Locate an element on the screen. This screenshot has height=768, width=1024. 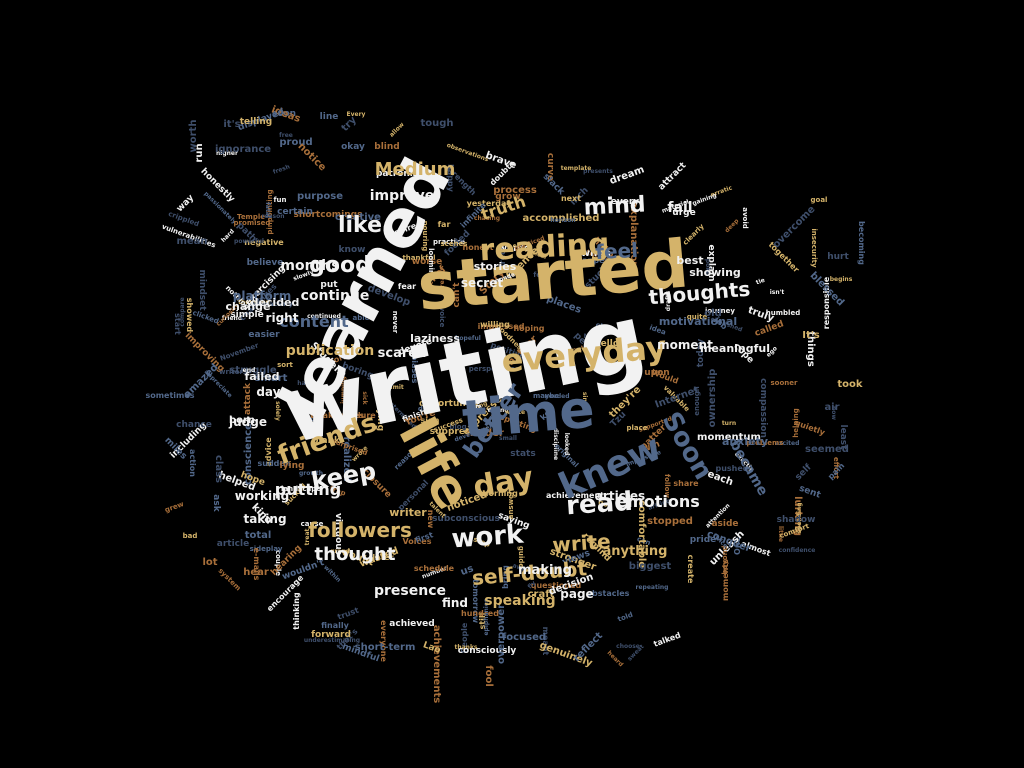
cloud-word: reading is located at coordinates (545, 248).